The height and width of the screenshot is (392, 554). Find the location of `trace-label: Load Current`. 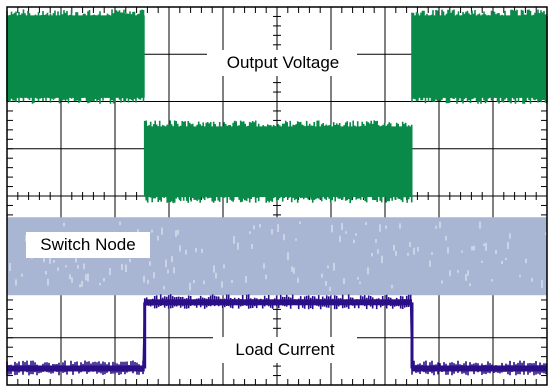

trace-label: Load Current is located at coordinates (285, 349).